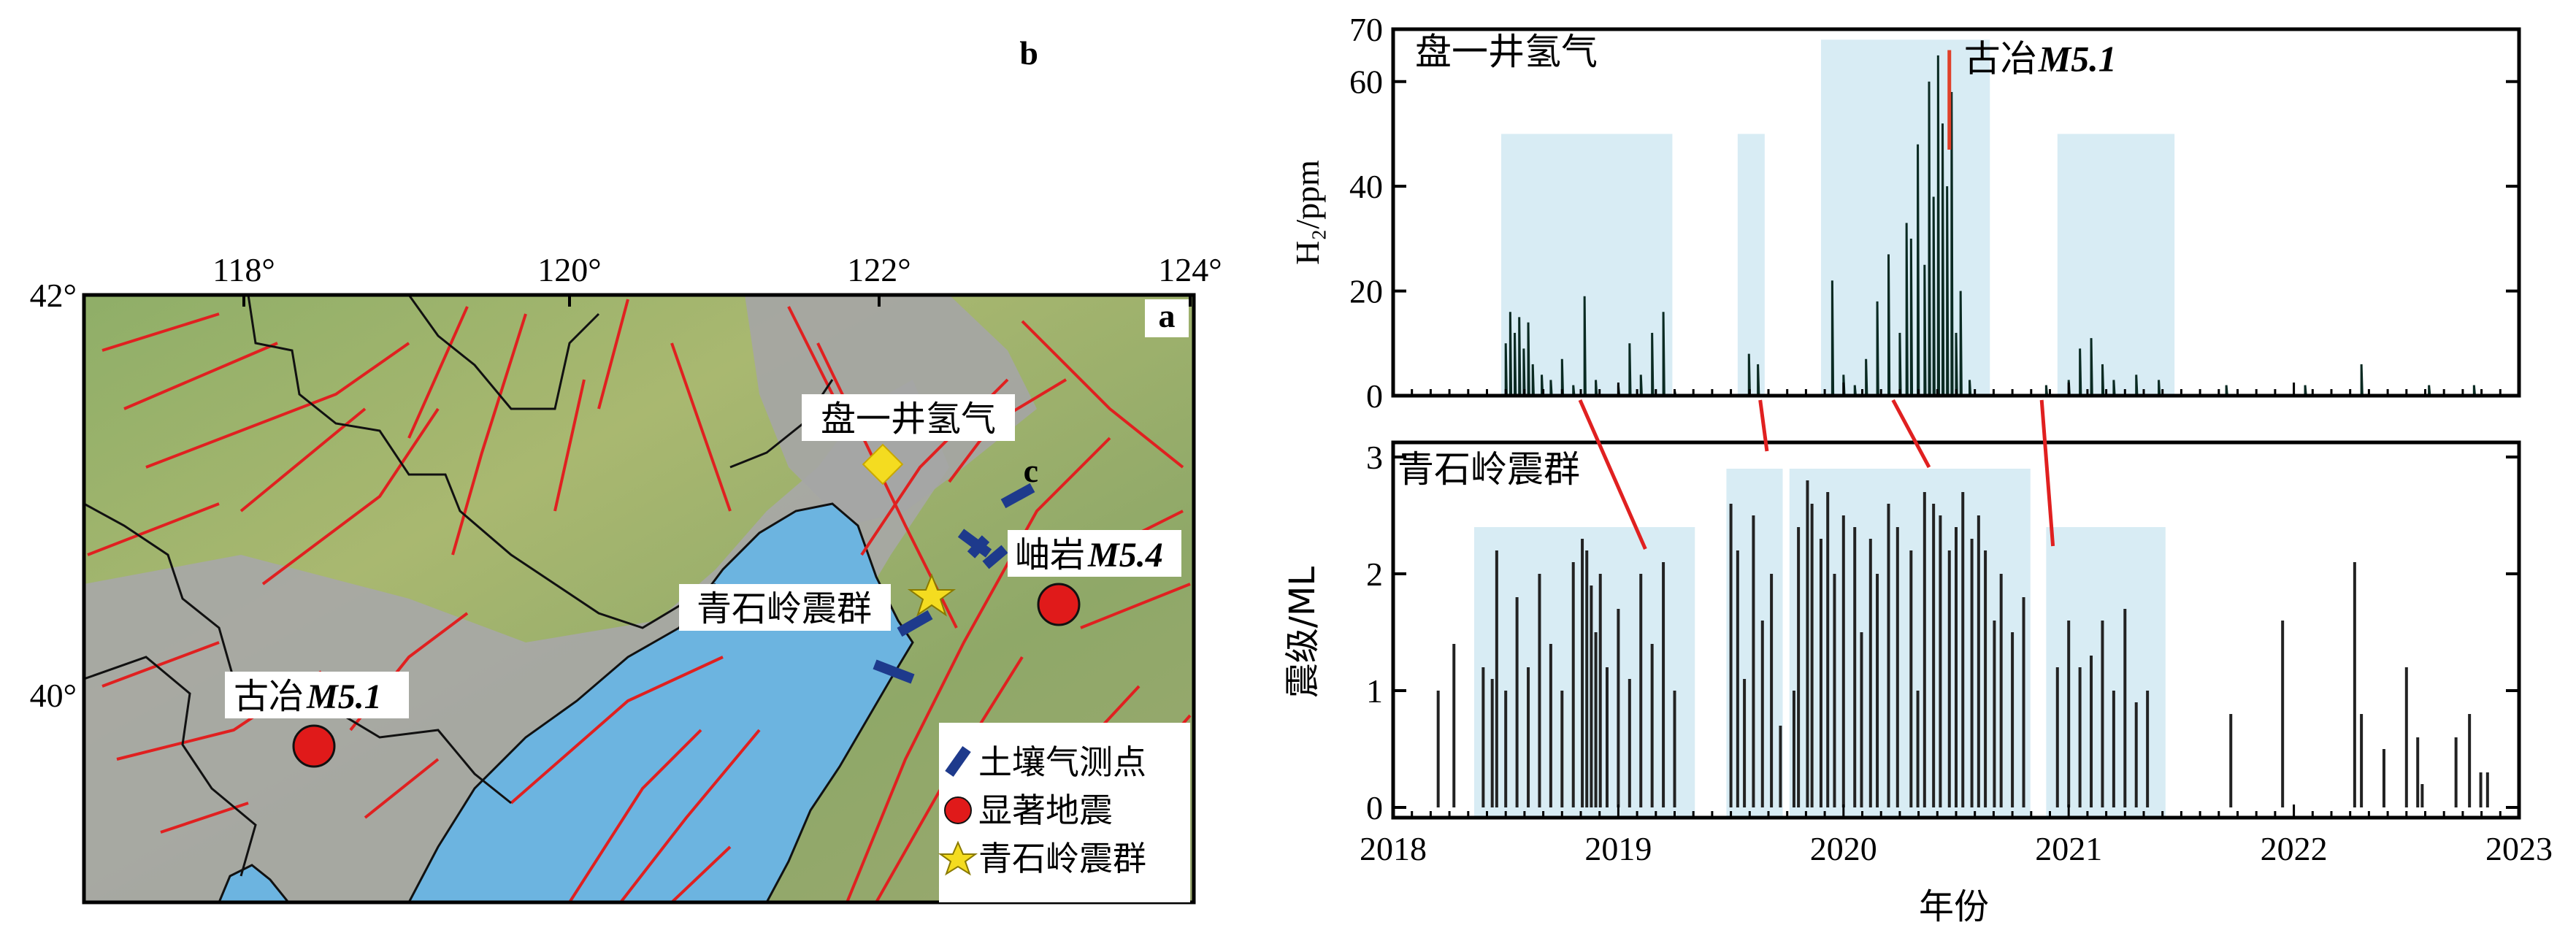 The image size is (2576, 933). I want to click on chart-c-xtick-label-2018: 2018, so click(1393, 849).